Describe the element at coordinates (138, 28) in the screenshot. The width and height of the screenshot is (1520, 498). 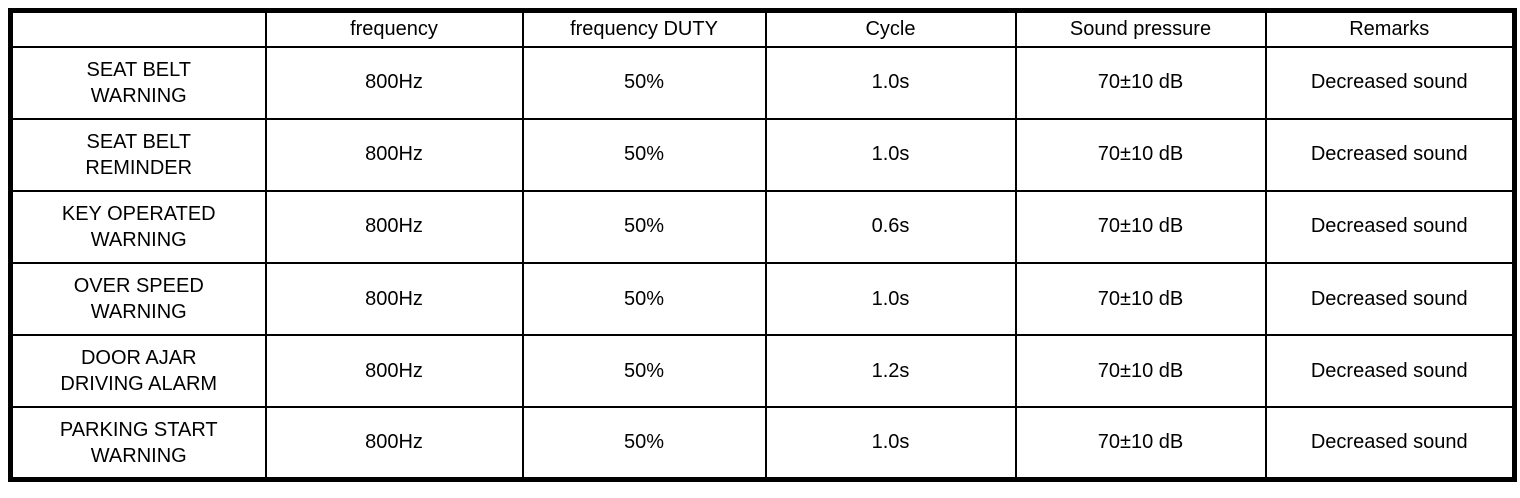
I see `col-header-blank` at that location.